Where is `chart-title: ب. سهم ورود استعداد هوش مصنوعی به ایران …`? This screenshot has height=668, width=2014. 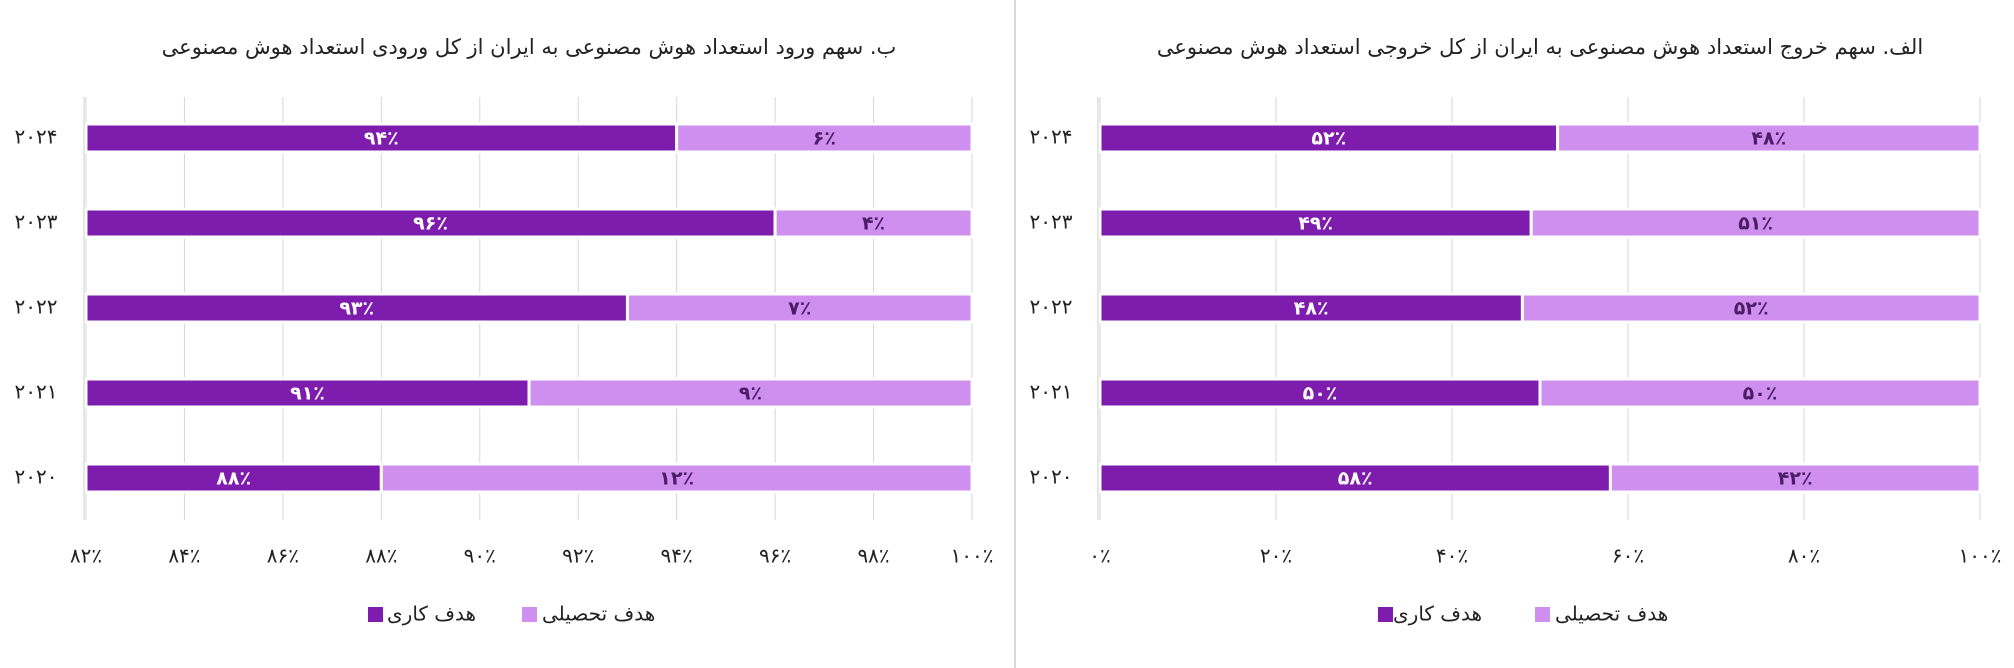
chart-title: ب. سهم ورود استعداد هوش مصنوعی به ایران … is located at coordinates (529, 47).